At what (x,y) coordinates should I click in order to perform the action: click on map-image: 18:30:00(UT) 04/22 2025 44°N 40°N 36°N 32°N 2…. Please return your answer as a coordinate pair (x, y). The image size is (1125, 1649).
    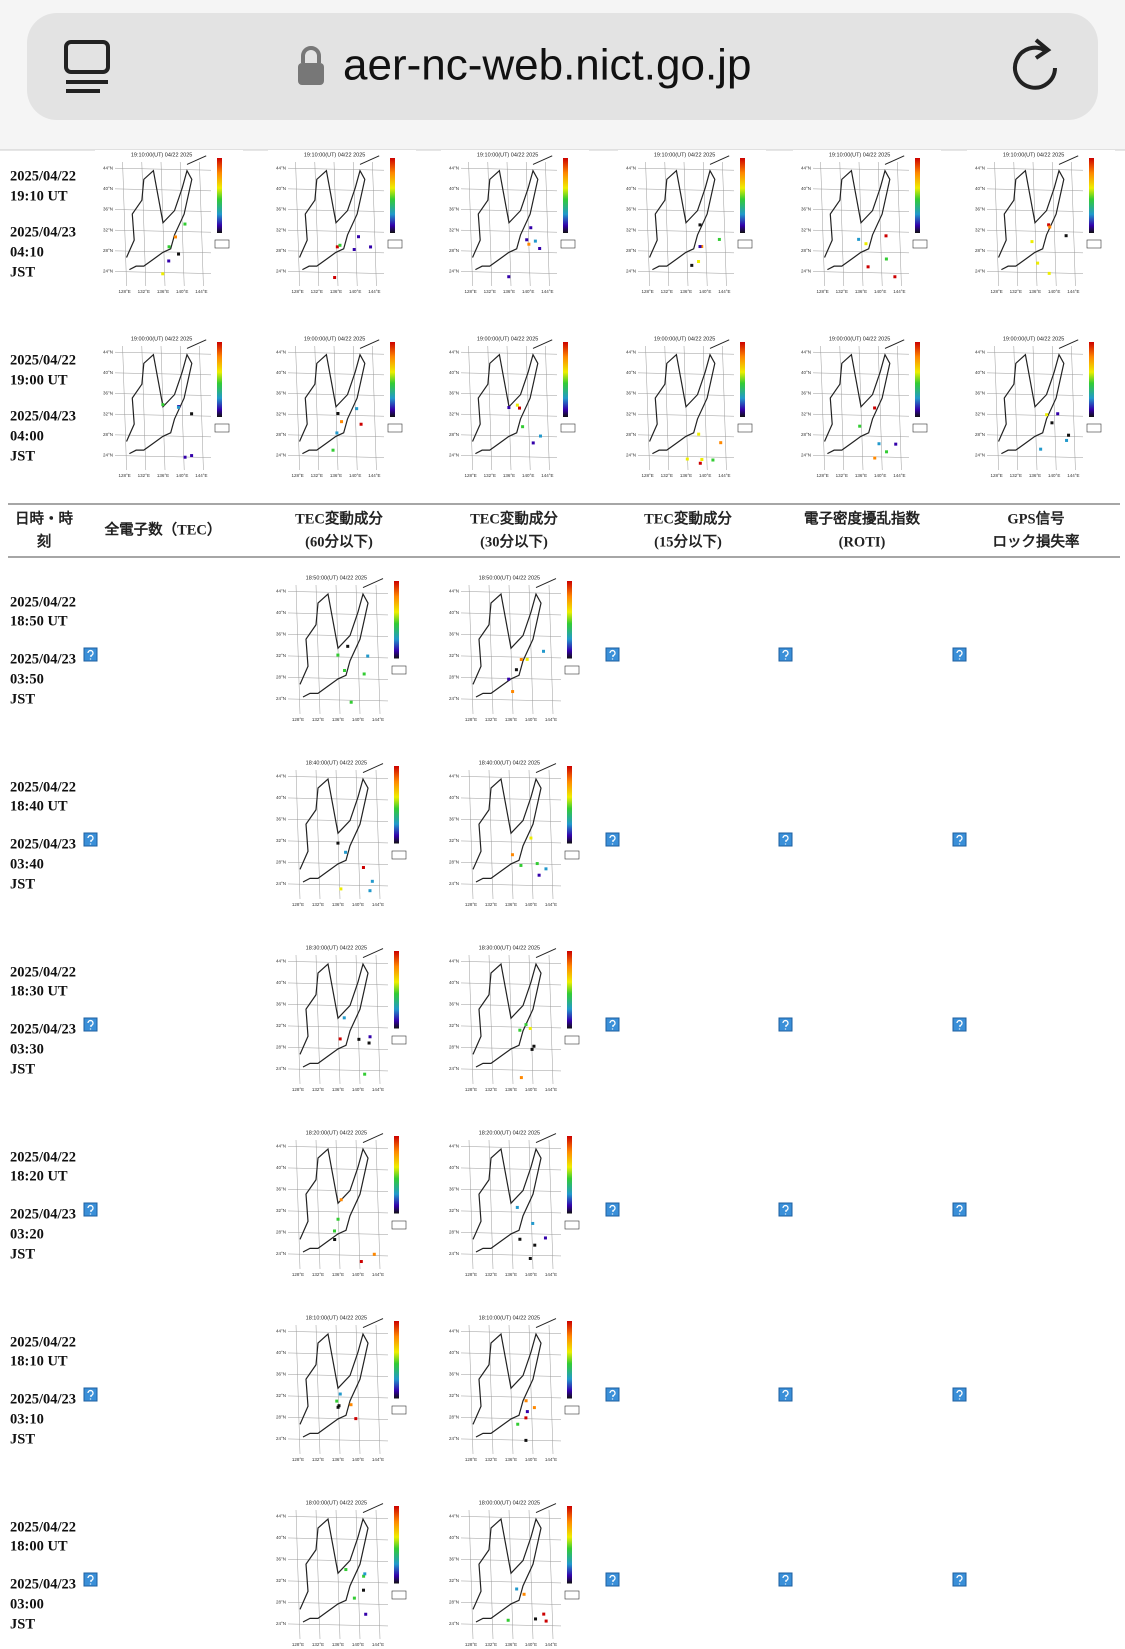
    Looking at the image, I should click on (344, 1020).